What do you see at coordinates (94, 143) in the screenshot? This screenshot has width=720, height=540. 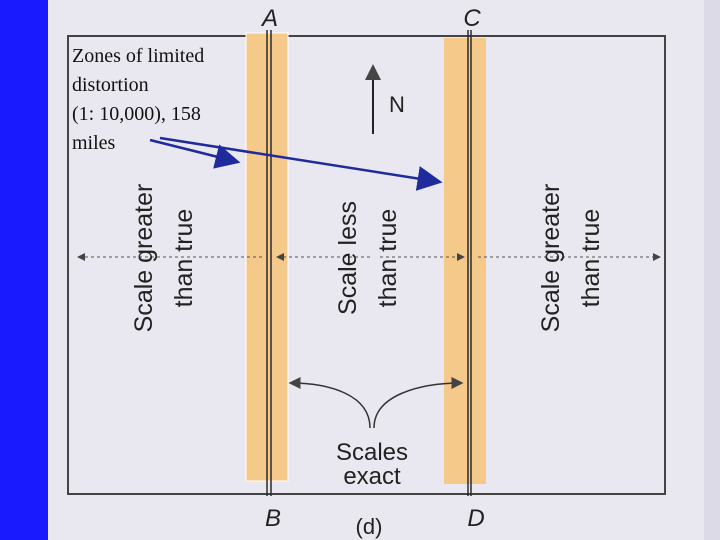 I see `annotation-line-4: miles` at bounding box center [94, 143].